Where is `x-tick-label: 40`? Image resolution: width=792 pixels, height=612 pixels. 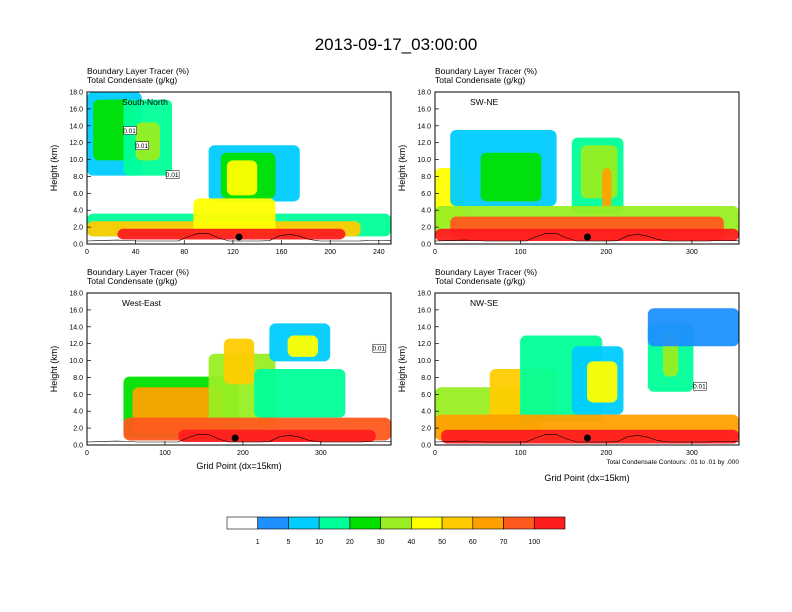
x-tick-label: 40 is located at coordinates (136, 252).